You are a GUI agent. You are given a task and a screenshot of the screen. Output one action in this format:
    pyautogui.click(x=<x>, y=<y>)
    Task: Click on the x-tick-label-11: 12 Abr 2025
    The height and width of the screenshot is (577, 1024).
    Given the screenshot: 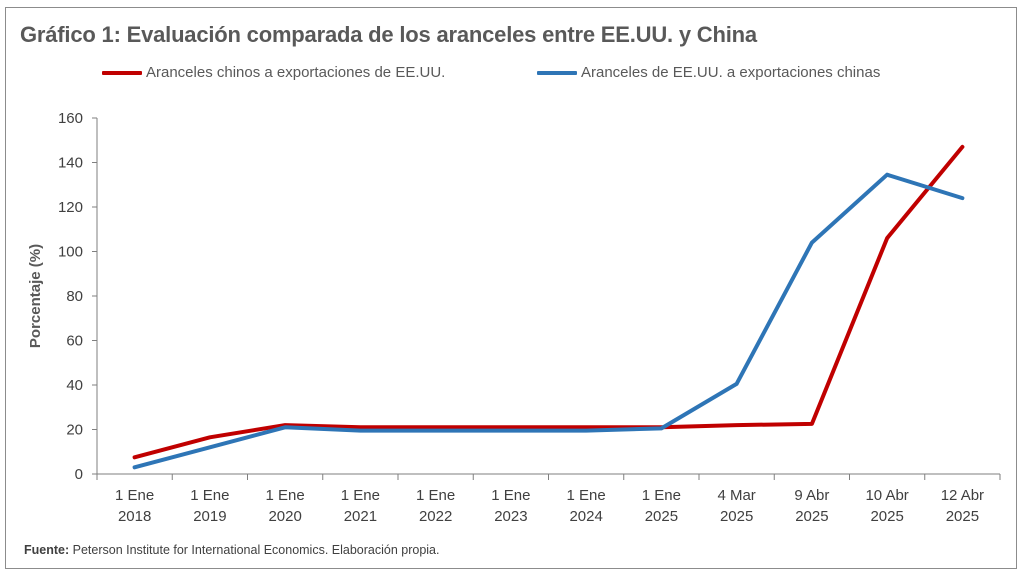 What is the action you would take?
    pyautogui.click(x=962, y=506)
    